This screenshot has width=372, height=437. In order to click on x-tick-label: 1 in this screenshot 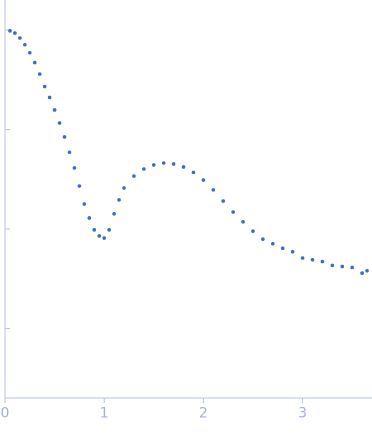, I will do `click(104, 414)`.